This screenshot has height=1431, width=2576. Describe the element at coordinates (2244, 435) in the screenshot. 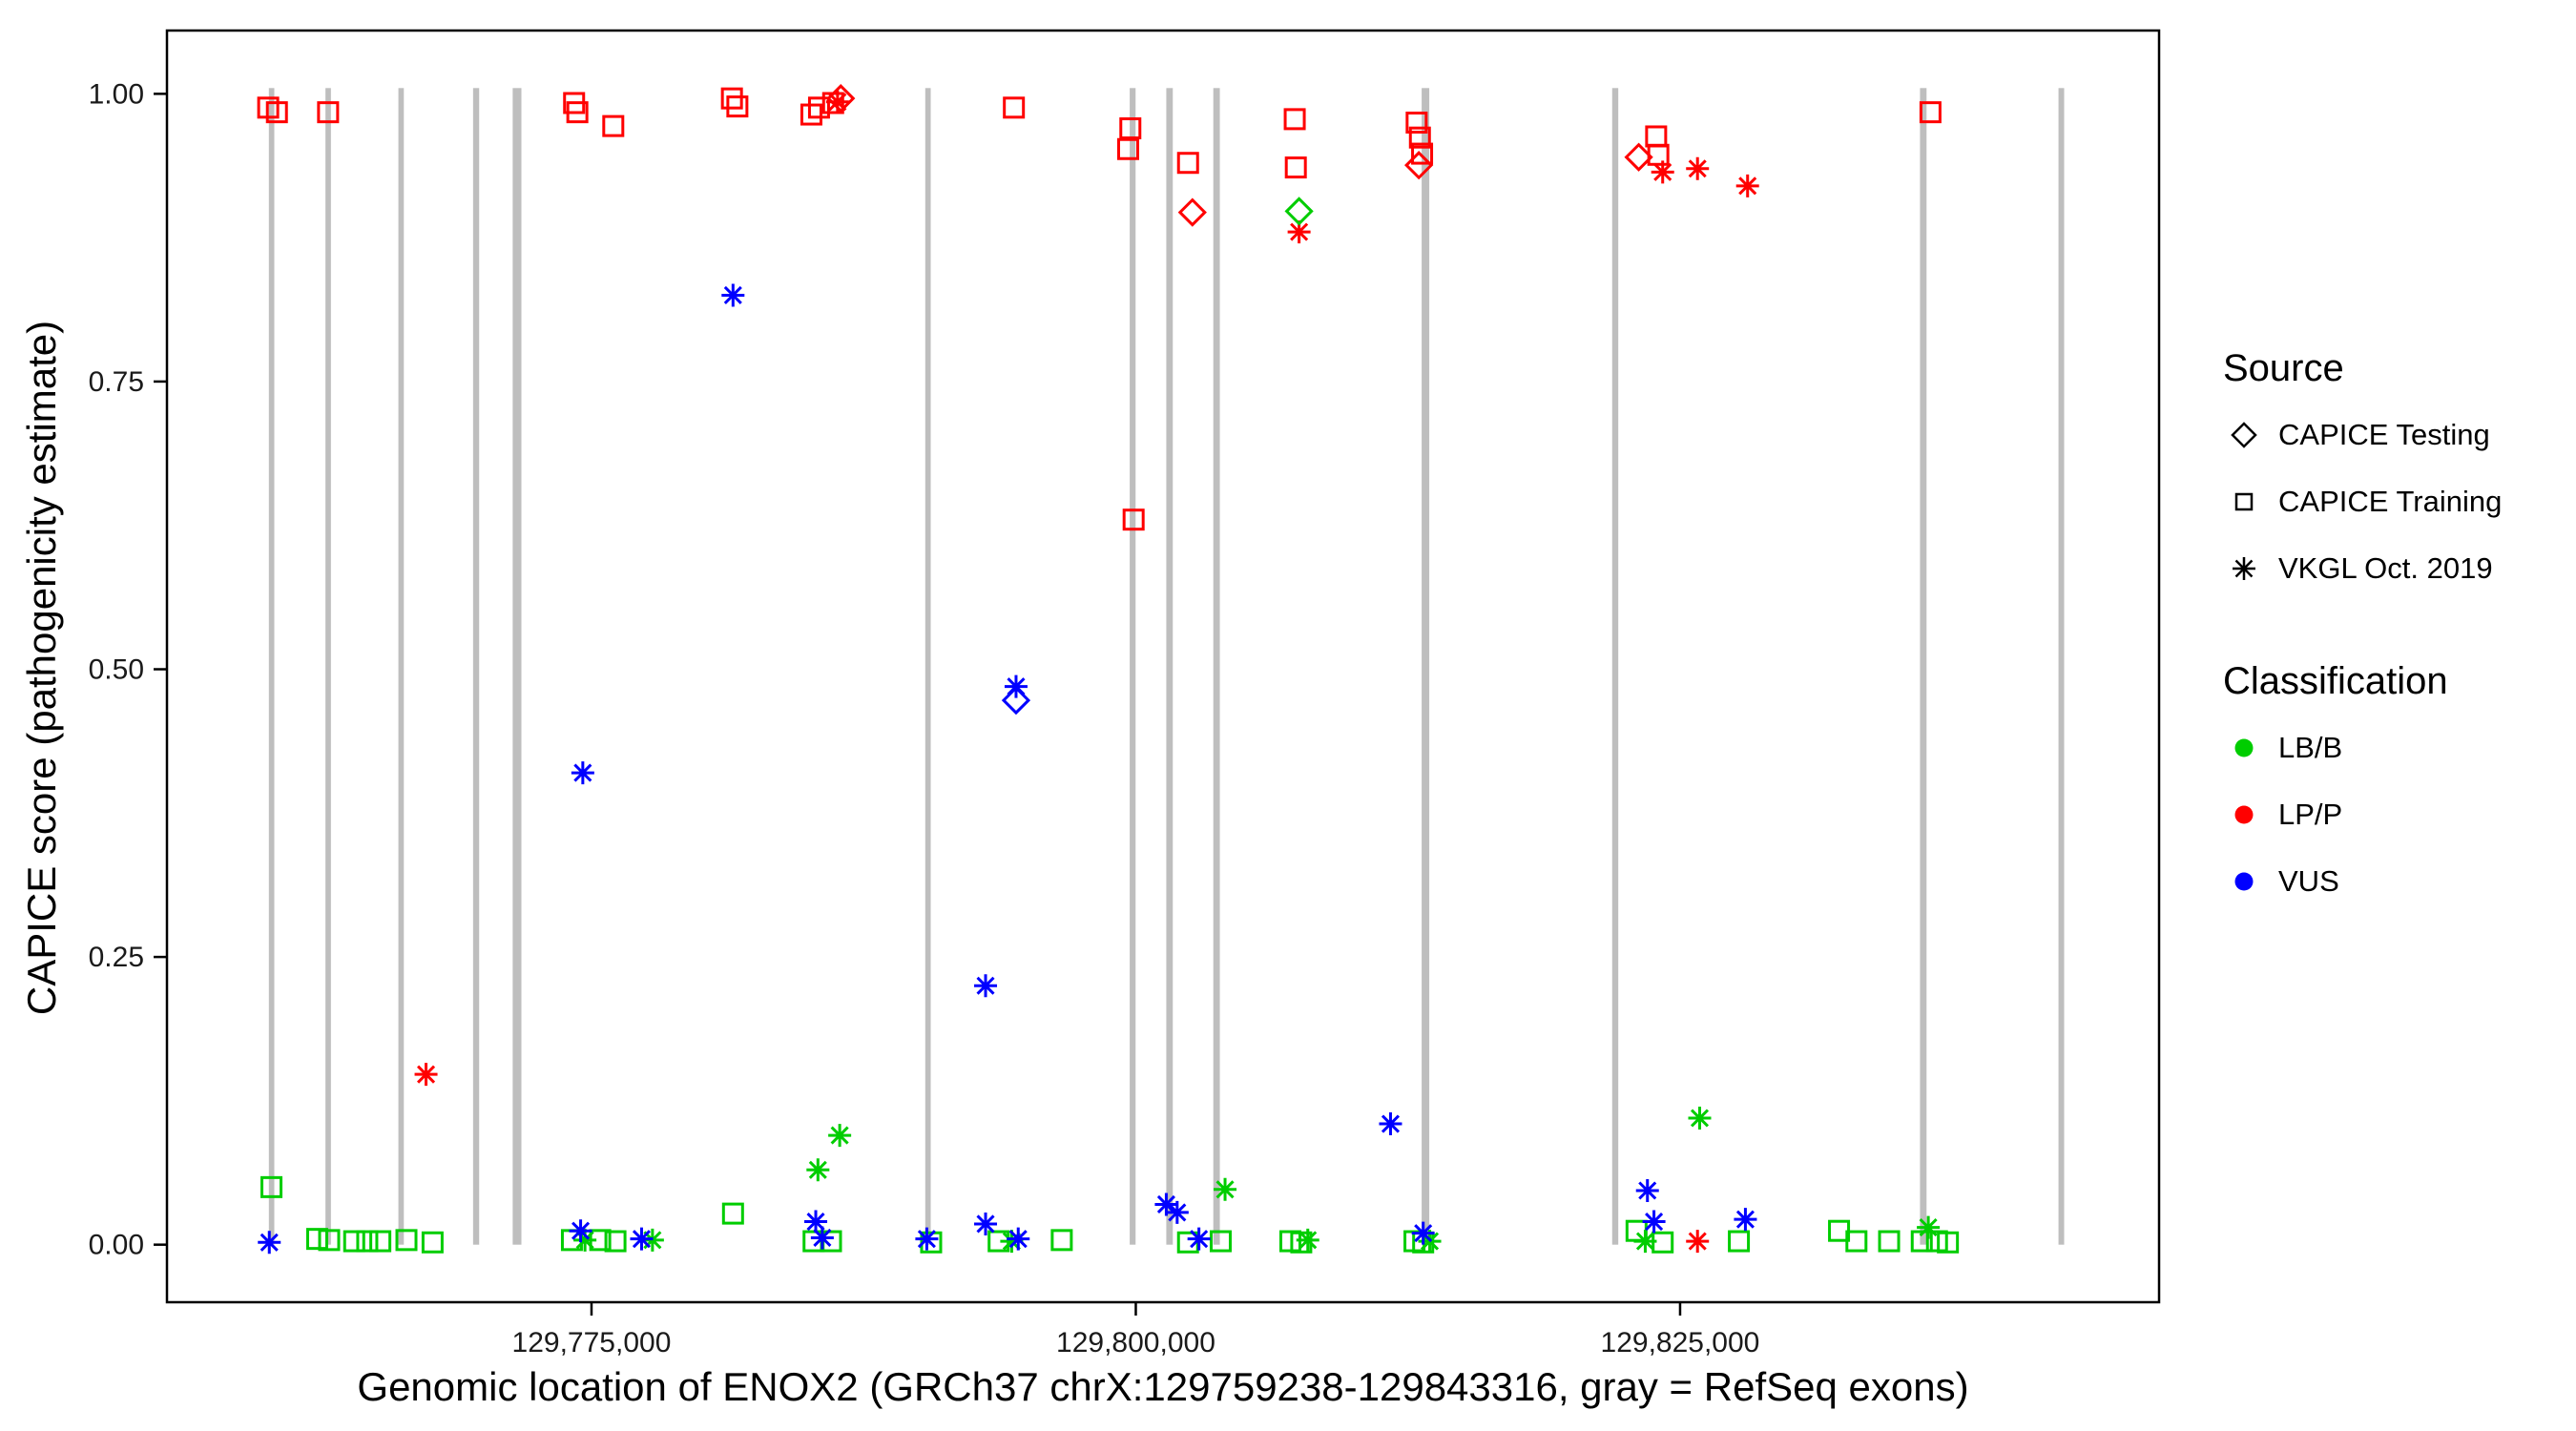

I see `diamond-icon` at that location.